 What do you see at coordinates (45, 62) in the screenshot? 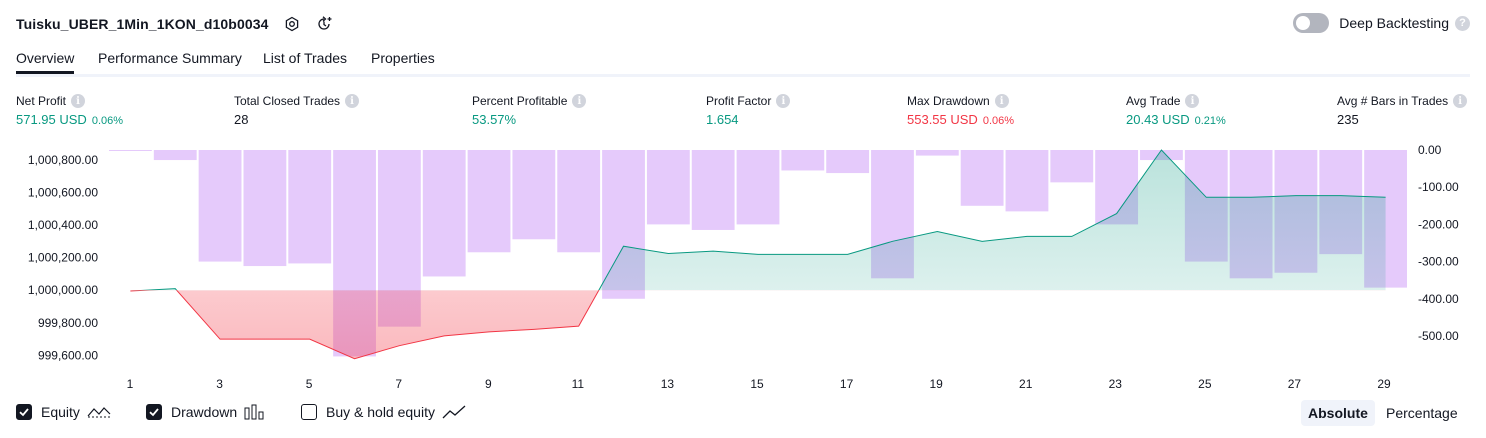
I see `tab-overview: Overview` at bounding box center [45, 62].